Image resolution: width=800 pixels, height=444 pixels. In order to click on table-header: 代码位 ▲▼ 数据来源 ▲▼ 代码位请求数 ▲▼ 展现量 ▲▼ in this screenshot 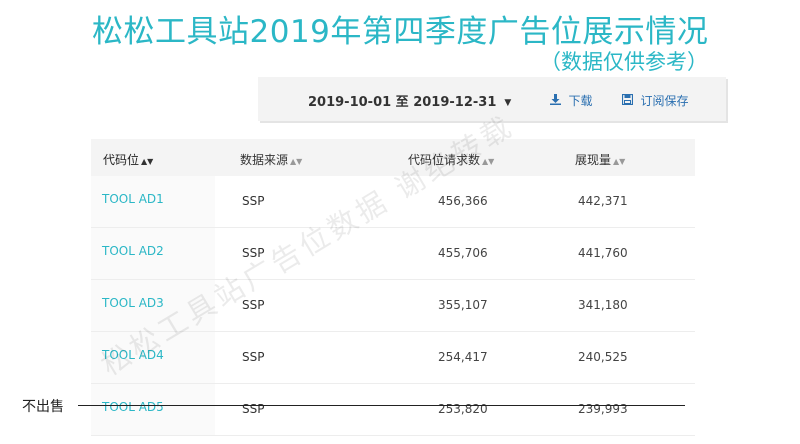, I will do `click(393, 157)`.